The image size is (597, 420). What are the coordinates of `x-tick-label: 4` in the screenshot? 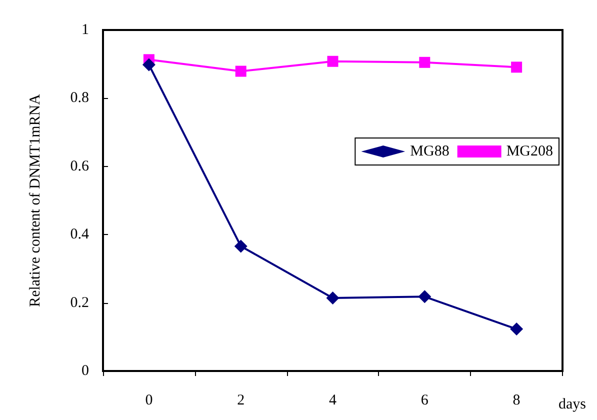 It's located at (333, 400).